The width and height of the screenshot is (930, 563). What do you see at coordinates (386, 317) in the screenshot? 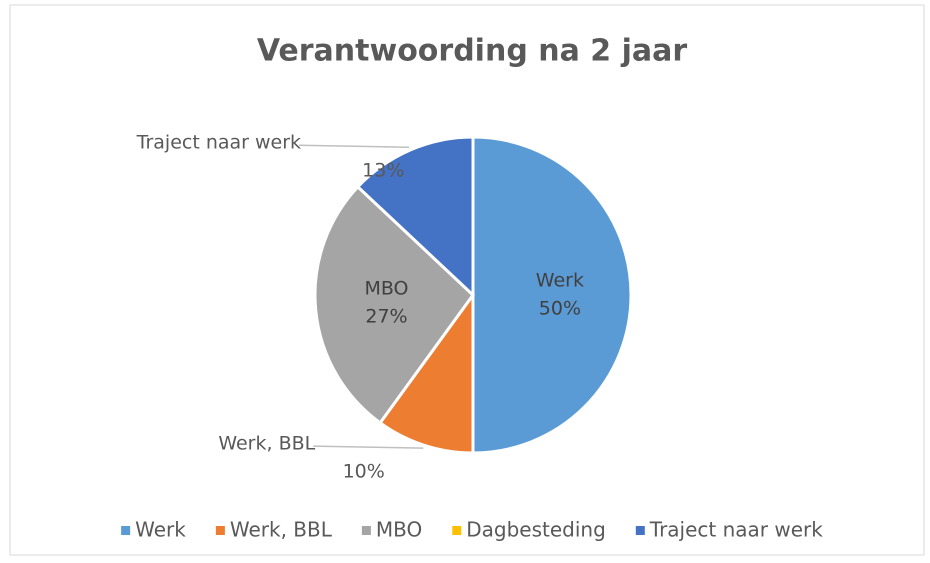
I see `slice-value-label: 27%` at bounding box center [386, 317].